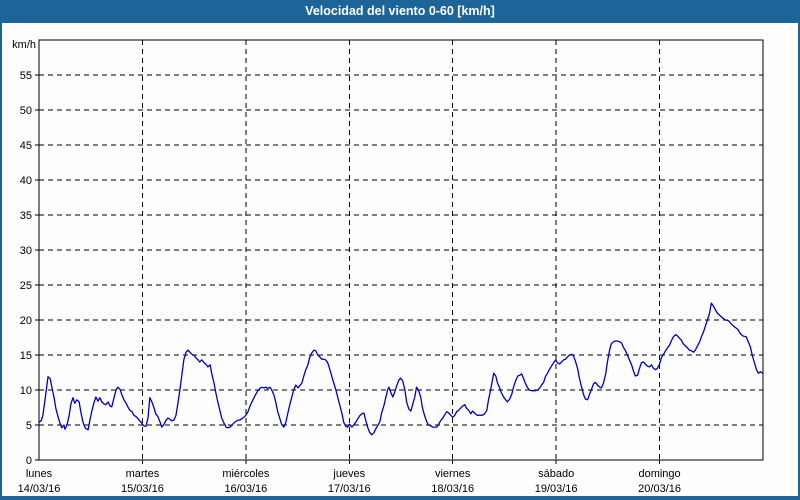  Describe the element at coordinates (29, 426) in the screenshot. I see `y-tick-label: 5` at that location.